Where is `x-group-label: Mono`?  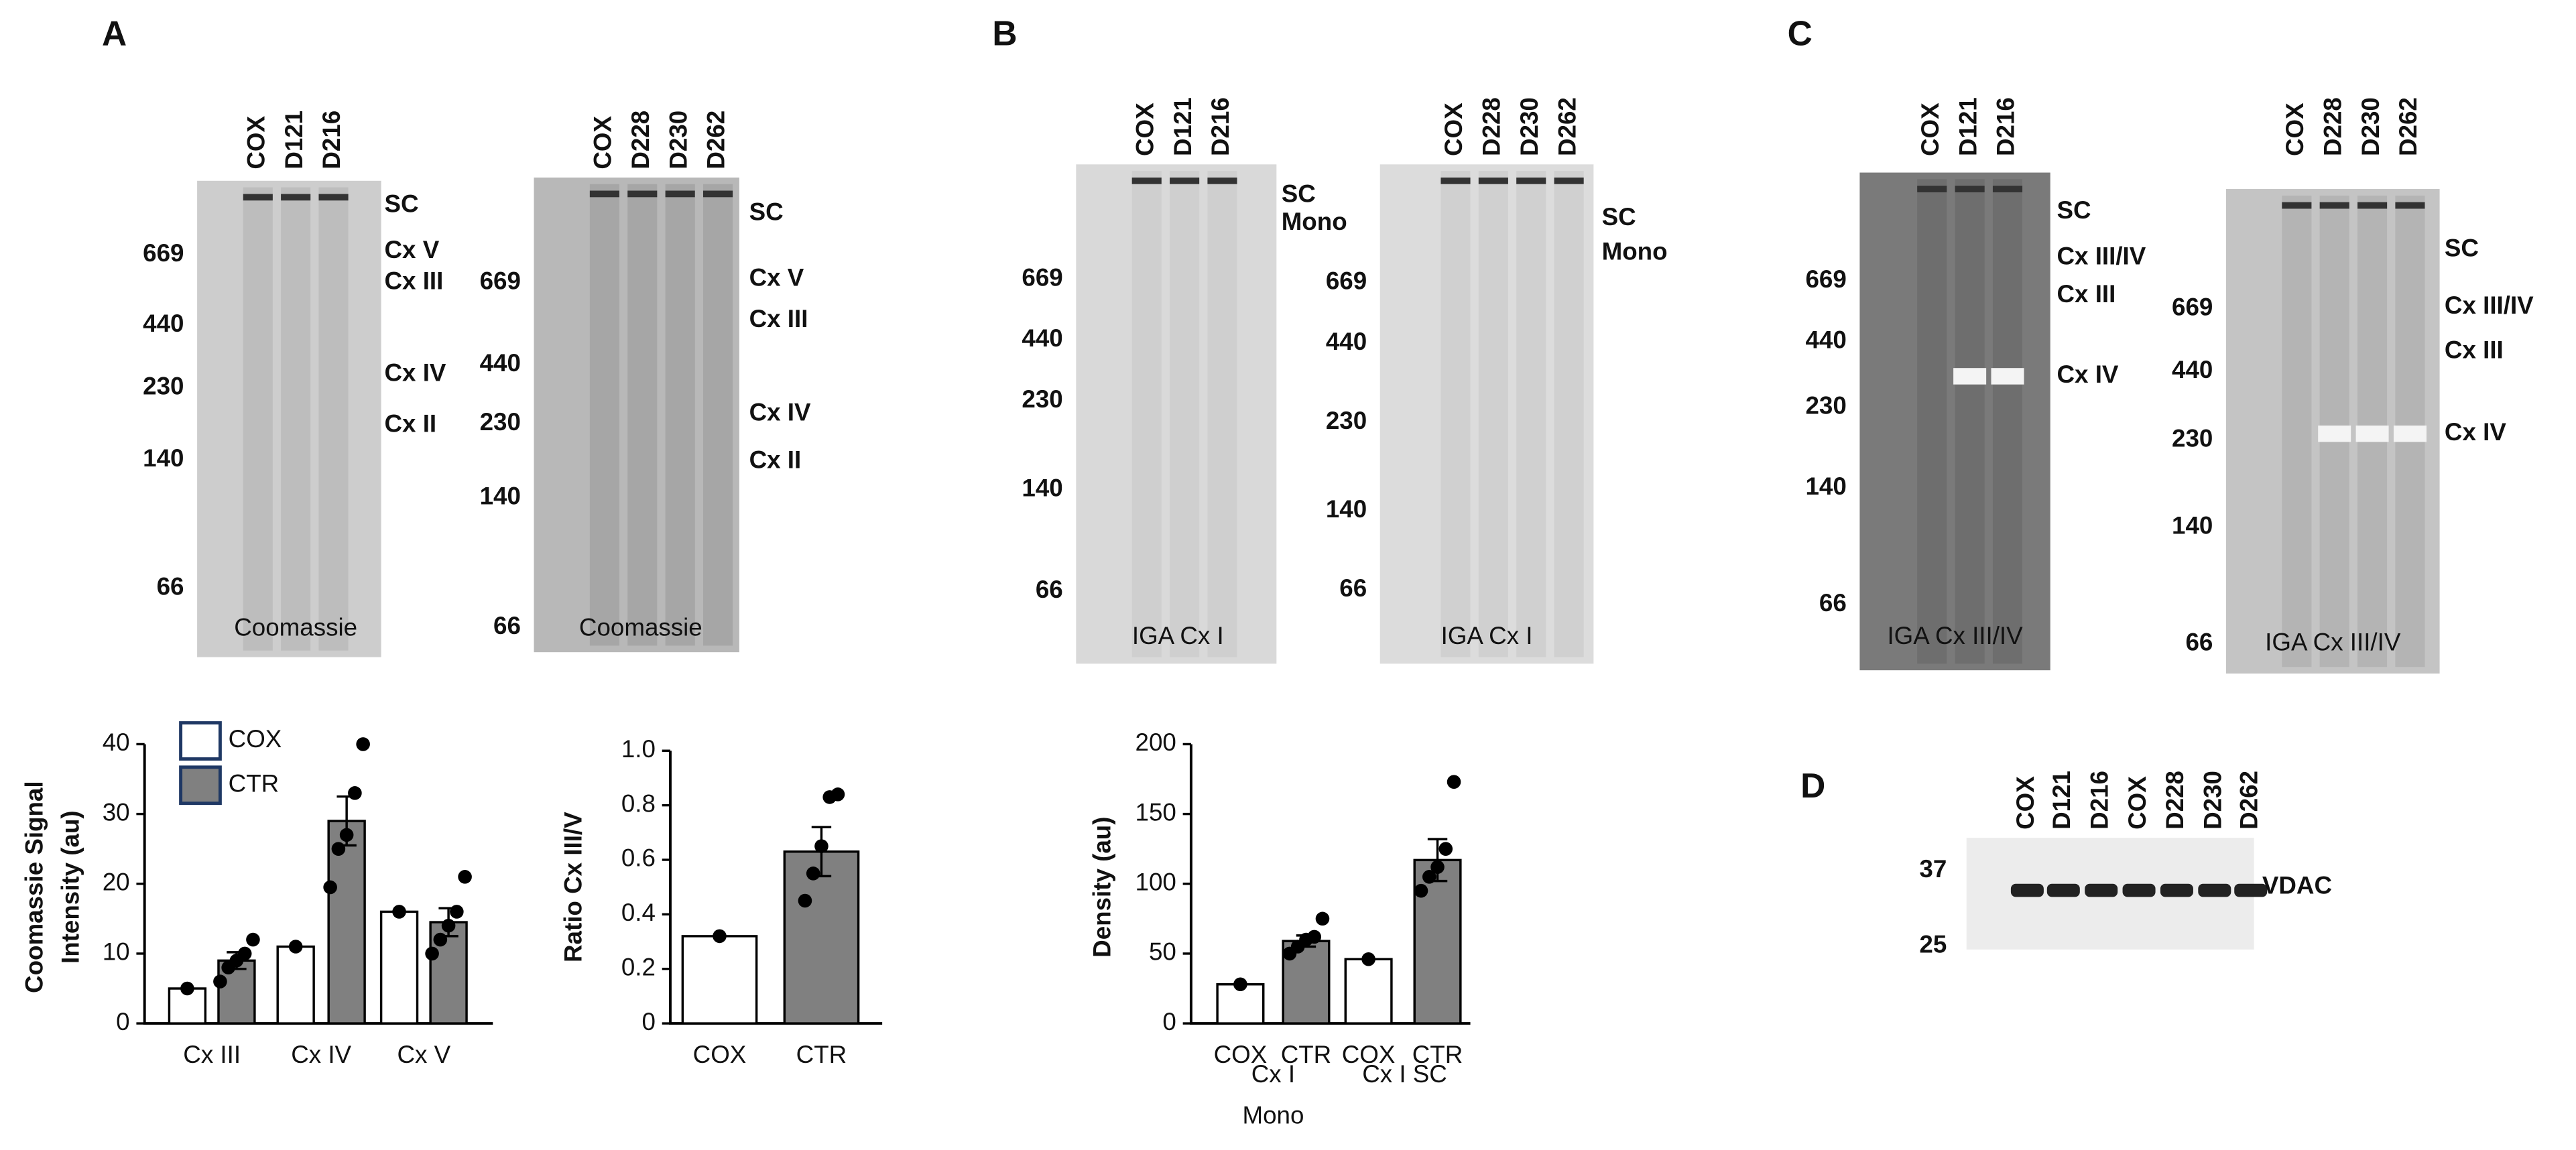 x-group-label: Mono is located at coordinates (1273, 1115).